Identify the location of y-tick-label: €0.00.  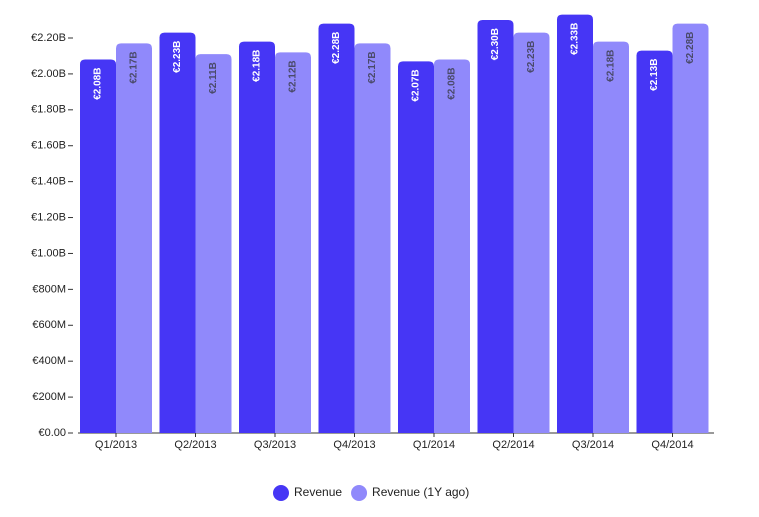
(52, 433).